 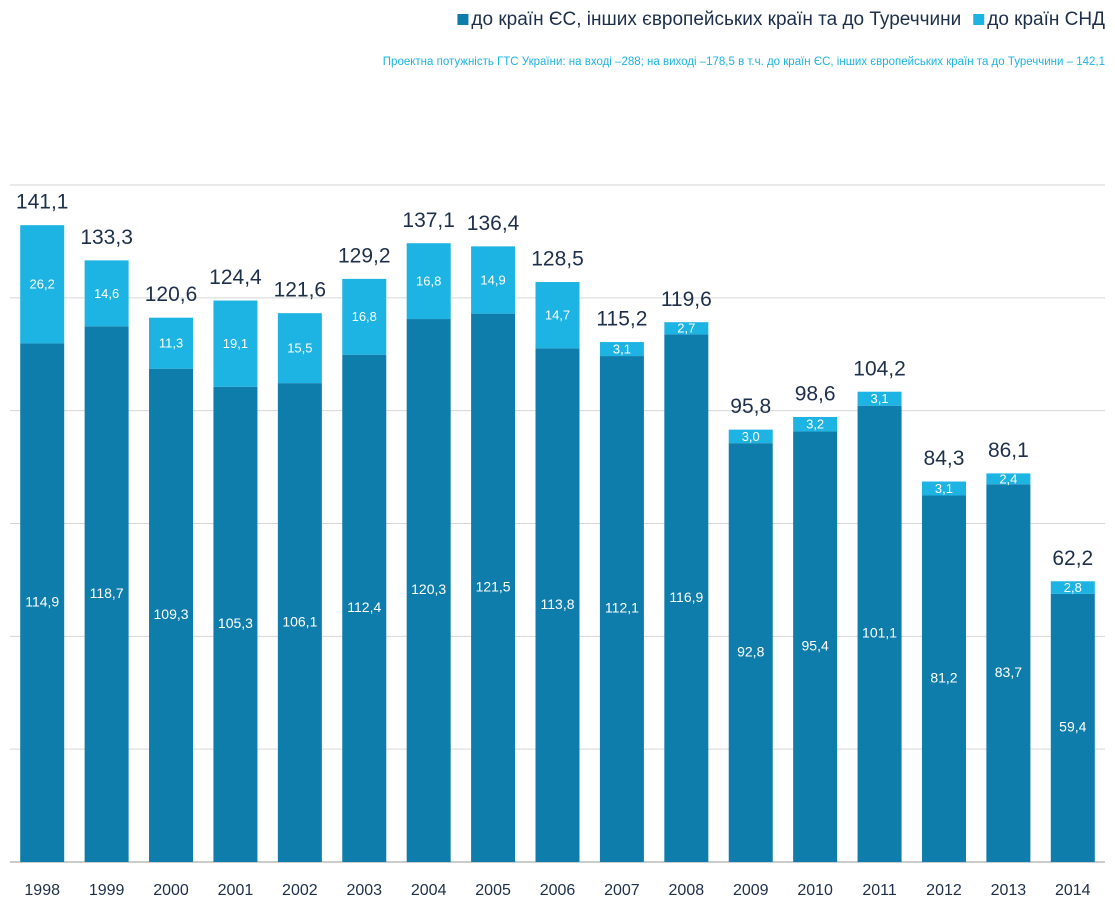 I want to click on data-label: 118,7, so click(x=107, y=593).